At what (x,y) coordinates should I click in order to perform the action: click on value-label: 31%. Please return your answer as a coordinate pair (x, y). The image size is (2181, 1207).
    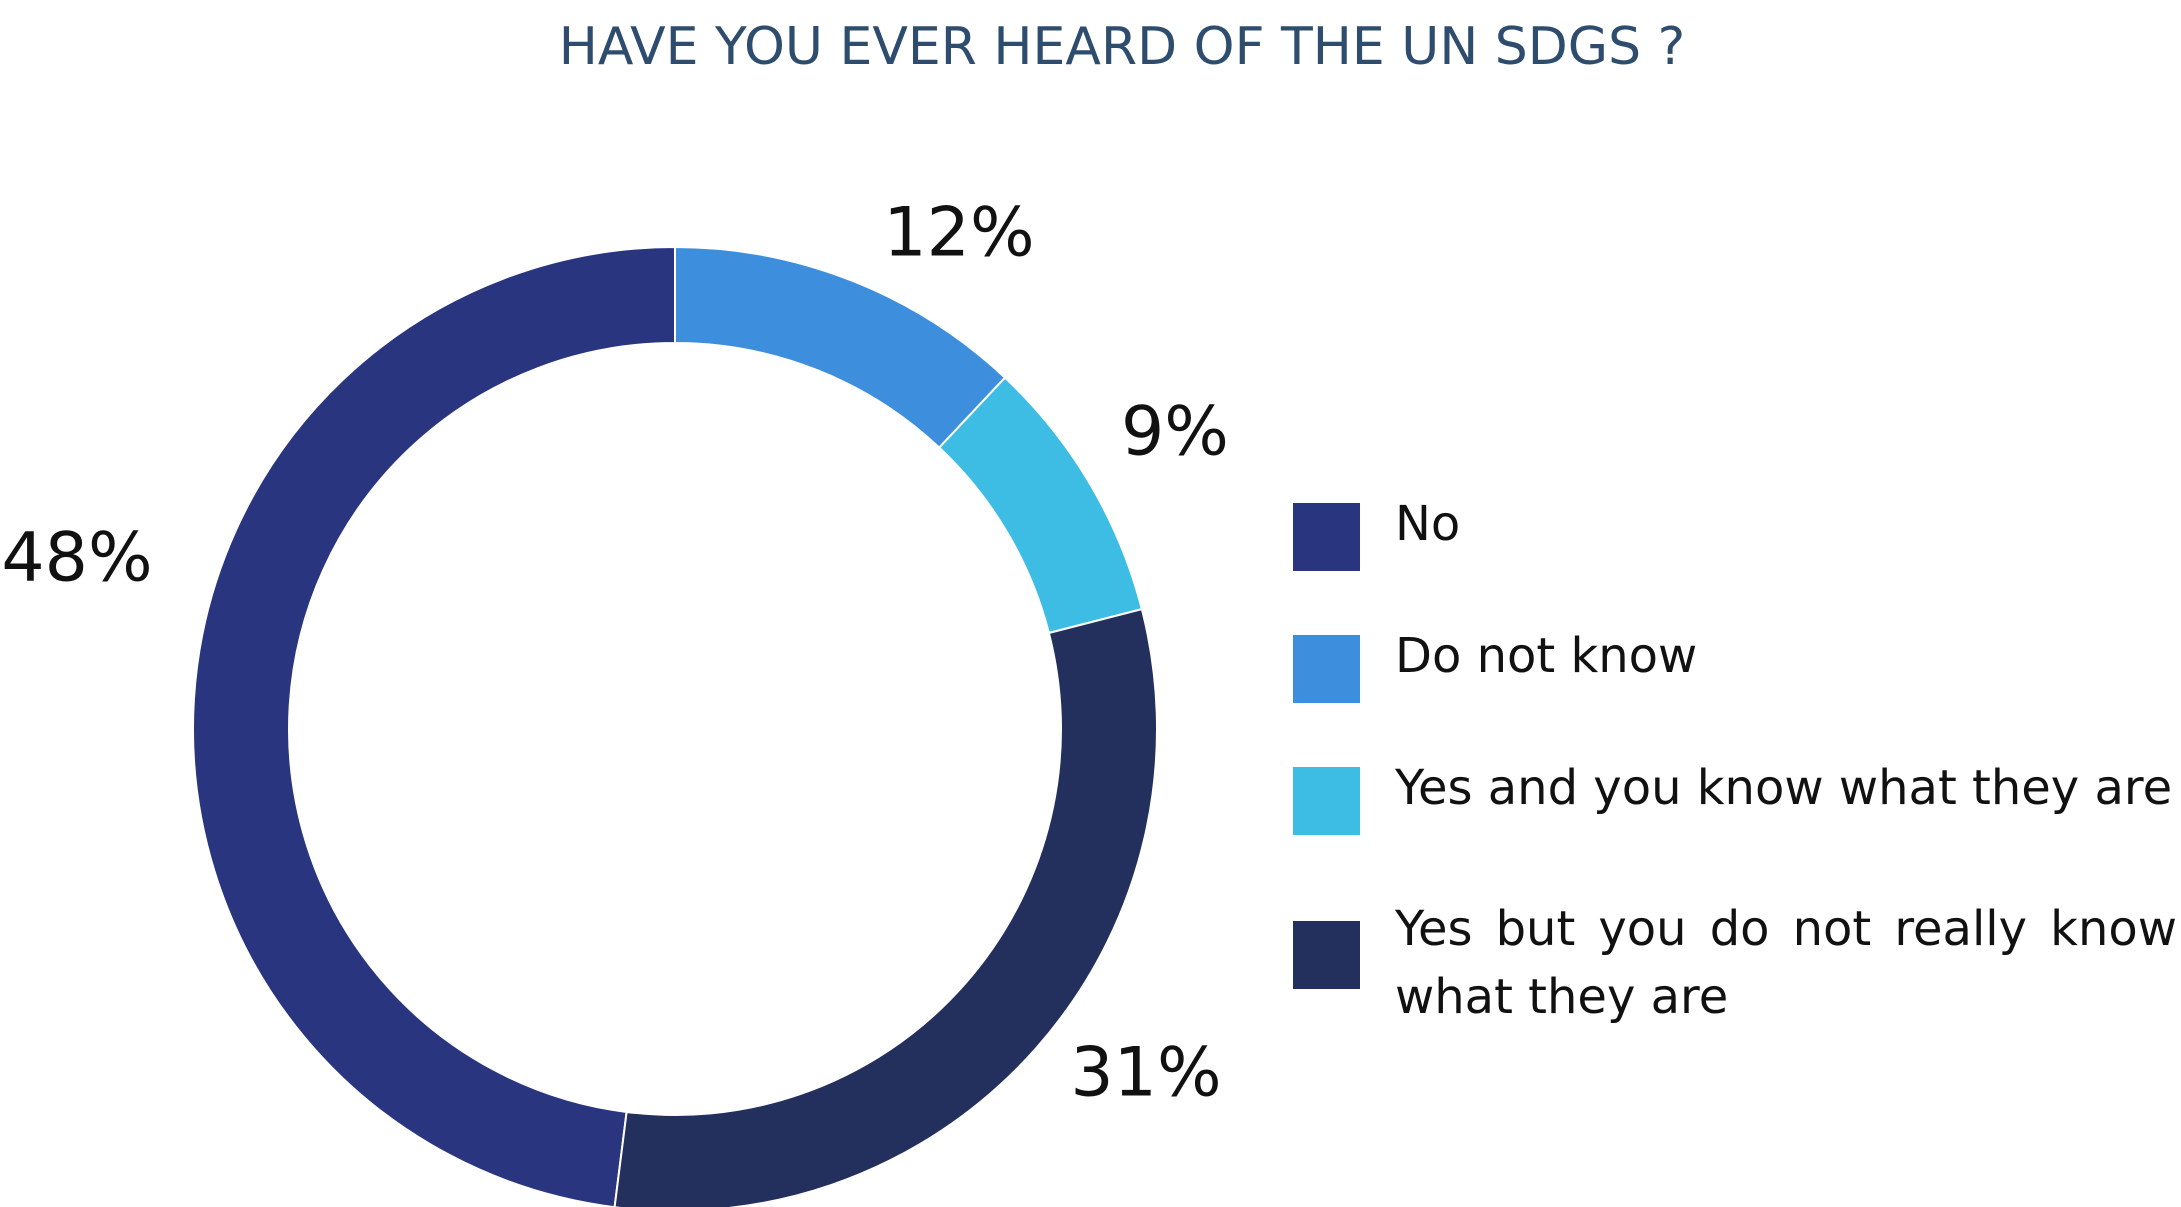
    Looking at the image, I should click on (1145, 1073).